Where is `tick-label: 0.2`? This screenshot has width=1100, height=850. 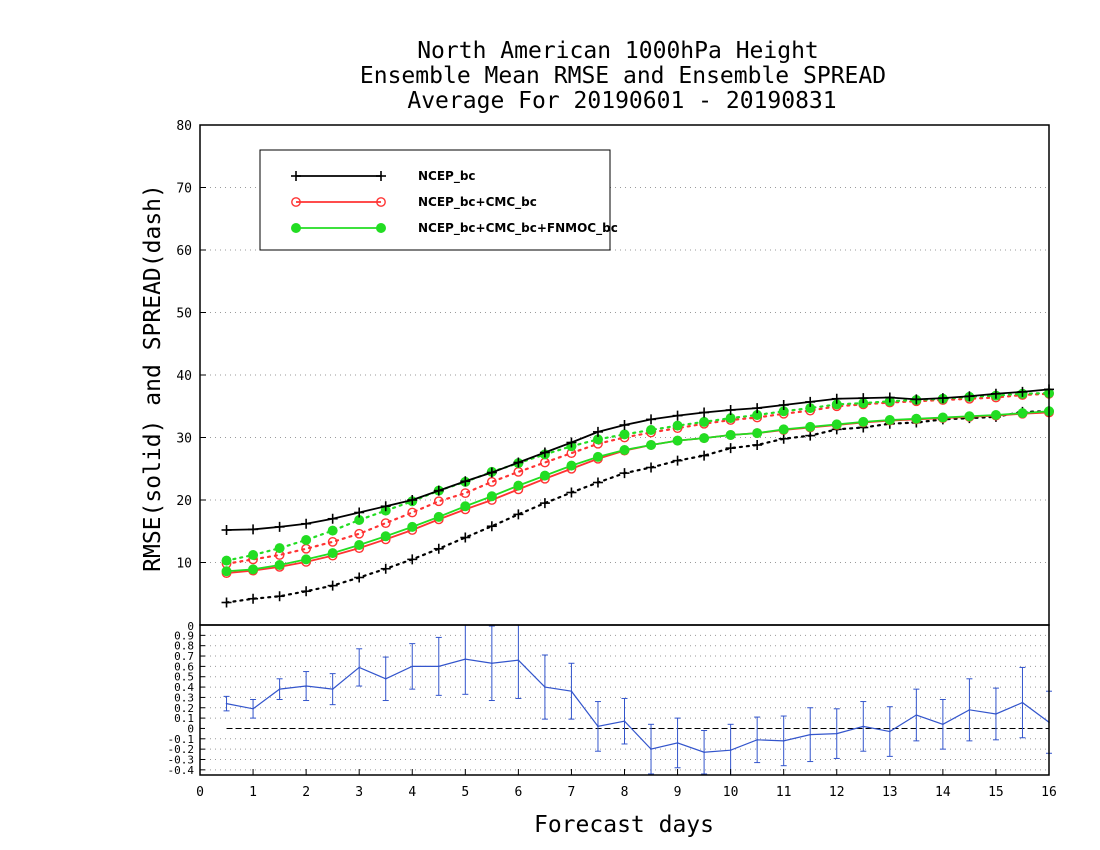 tick-label: 0.2 is located at coordinates (184, 708).